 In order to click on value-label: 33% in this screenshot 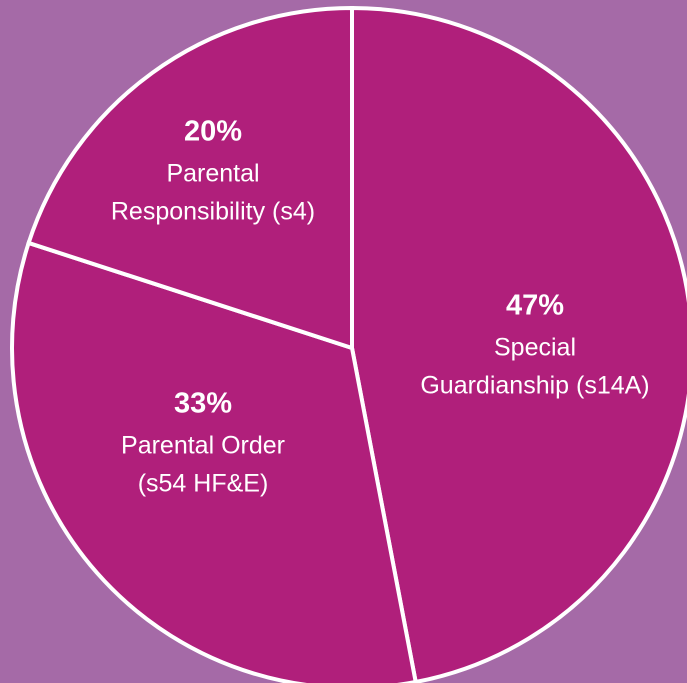, I will do `click(203, 404)`.